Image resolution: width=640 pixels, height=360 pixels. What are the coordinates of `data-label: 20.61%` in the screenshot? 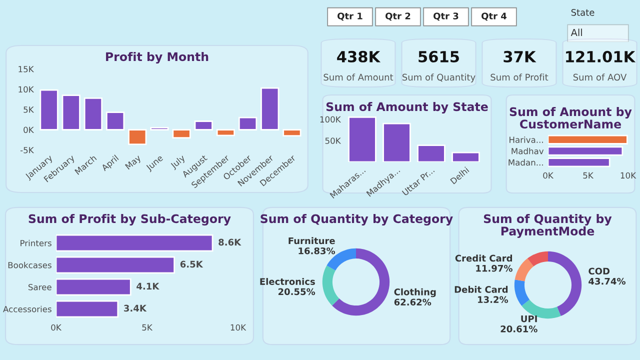 It's located at (519, 329).